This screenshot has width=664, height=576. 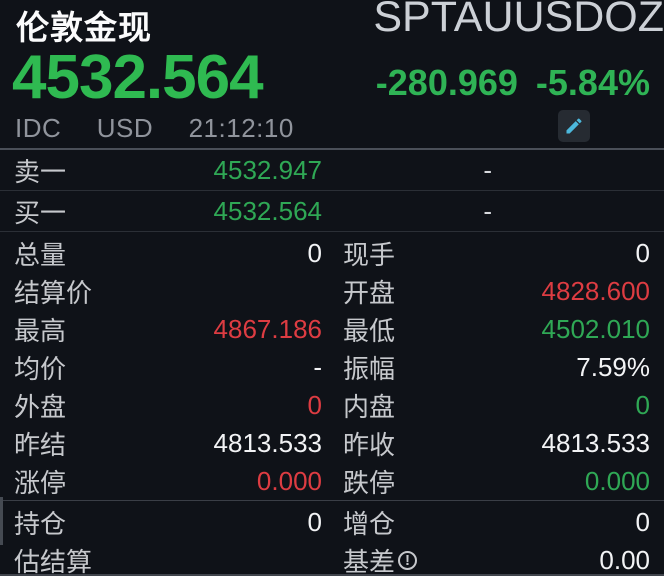 I want to click on bid-row: 买一 4532.564 -, so click(x=332, y=211).